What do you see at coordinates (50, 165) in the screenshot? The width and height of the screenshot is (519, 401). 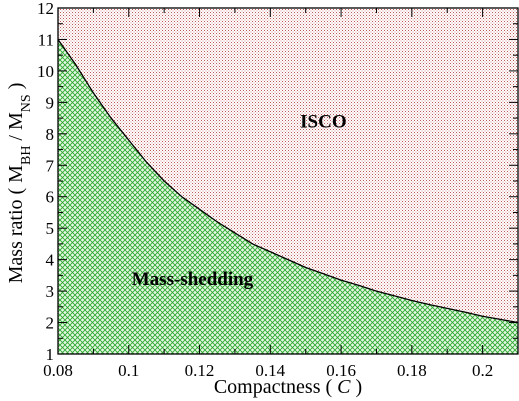 I see `y-tick-label: 7` at bounding box center [50, 165].